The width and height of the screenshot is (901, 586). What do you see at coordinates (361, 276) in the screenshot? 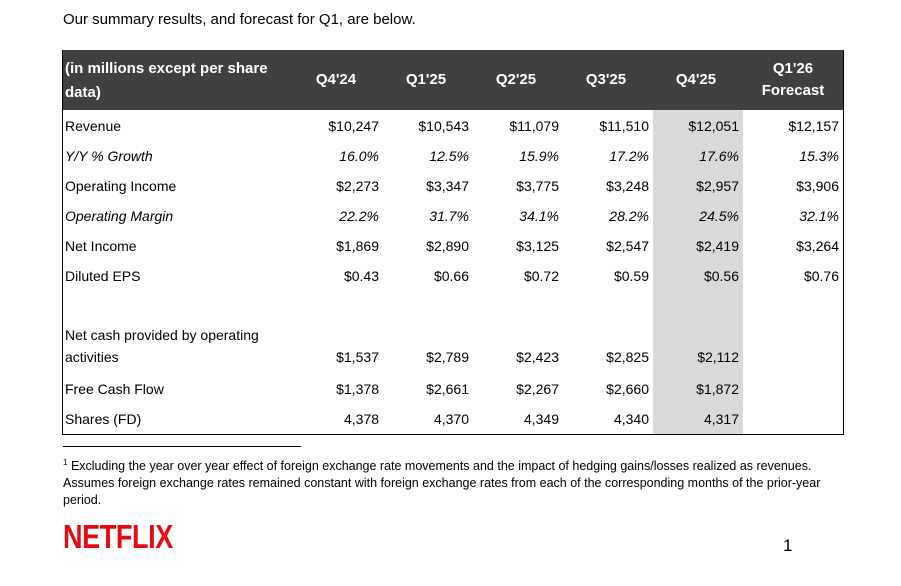
I see `table-cell: $0.43` at bounding box center [361, 276].